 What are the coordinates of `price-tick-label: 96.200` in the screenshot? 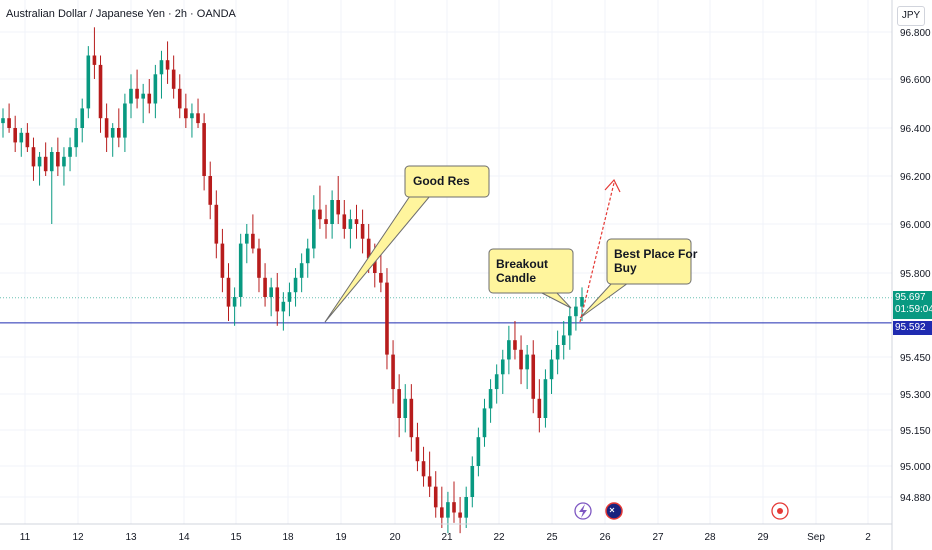 It's located at (915, 177).